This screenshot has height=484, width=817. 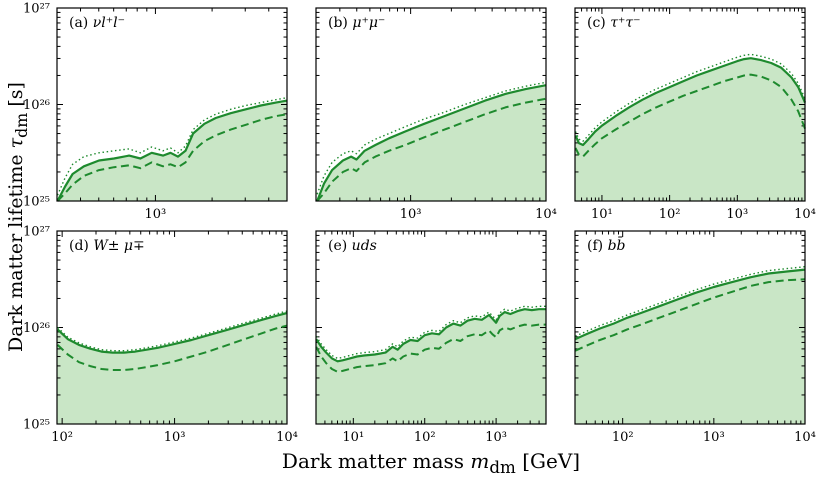 What do you see at coordinates (119, 246) in the screenshot?
I see `panel-d-formula: W± μ∓` at bounding box center [119, 246].